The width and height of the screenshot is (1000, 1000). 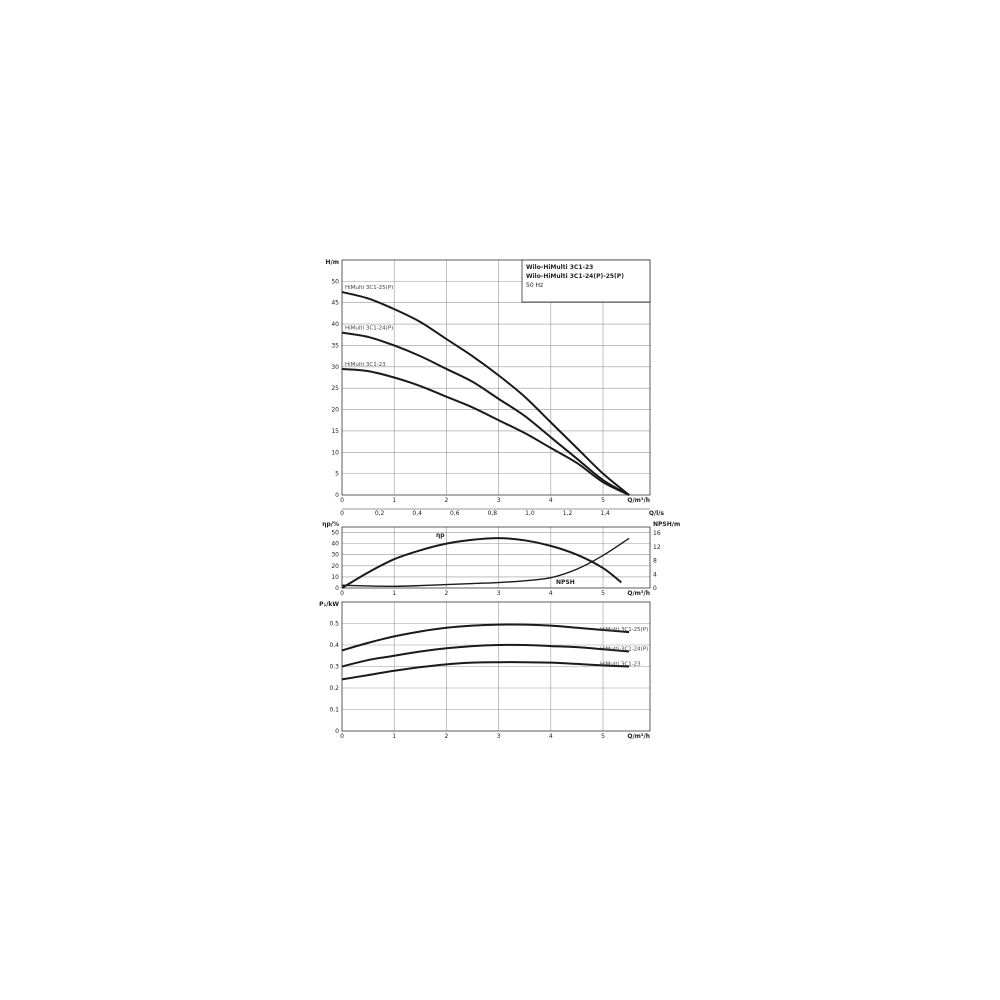 I want to click on legend-frequency: 50 Hz, so click(x=534, y=285).